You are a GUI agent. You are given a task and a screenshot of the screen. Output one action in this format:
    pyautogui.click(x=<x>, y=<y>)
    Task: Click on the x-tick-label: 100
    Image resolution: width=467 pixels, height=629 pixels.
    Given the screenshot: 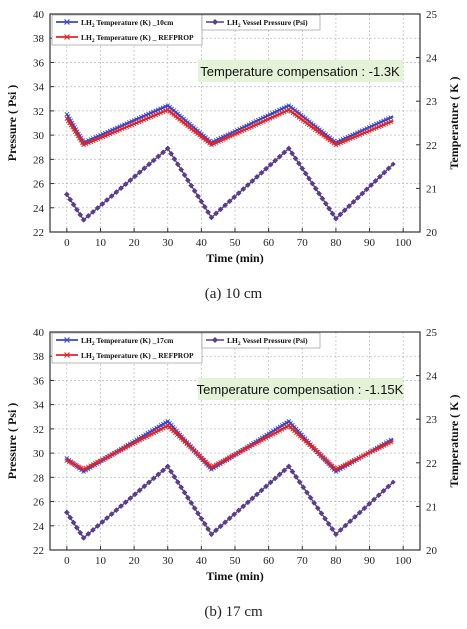 What is the action you would take?
    pyautogui.click(x=403, y=561)
    